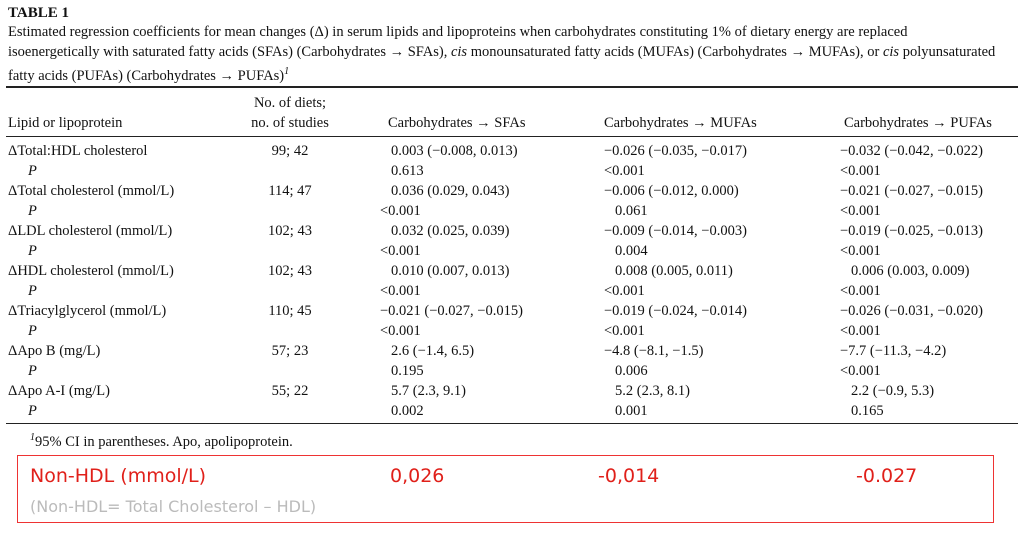  I want to click on note-label: Non-HDL (mmol/L), so click(118, 476).